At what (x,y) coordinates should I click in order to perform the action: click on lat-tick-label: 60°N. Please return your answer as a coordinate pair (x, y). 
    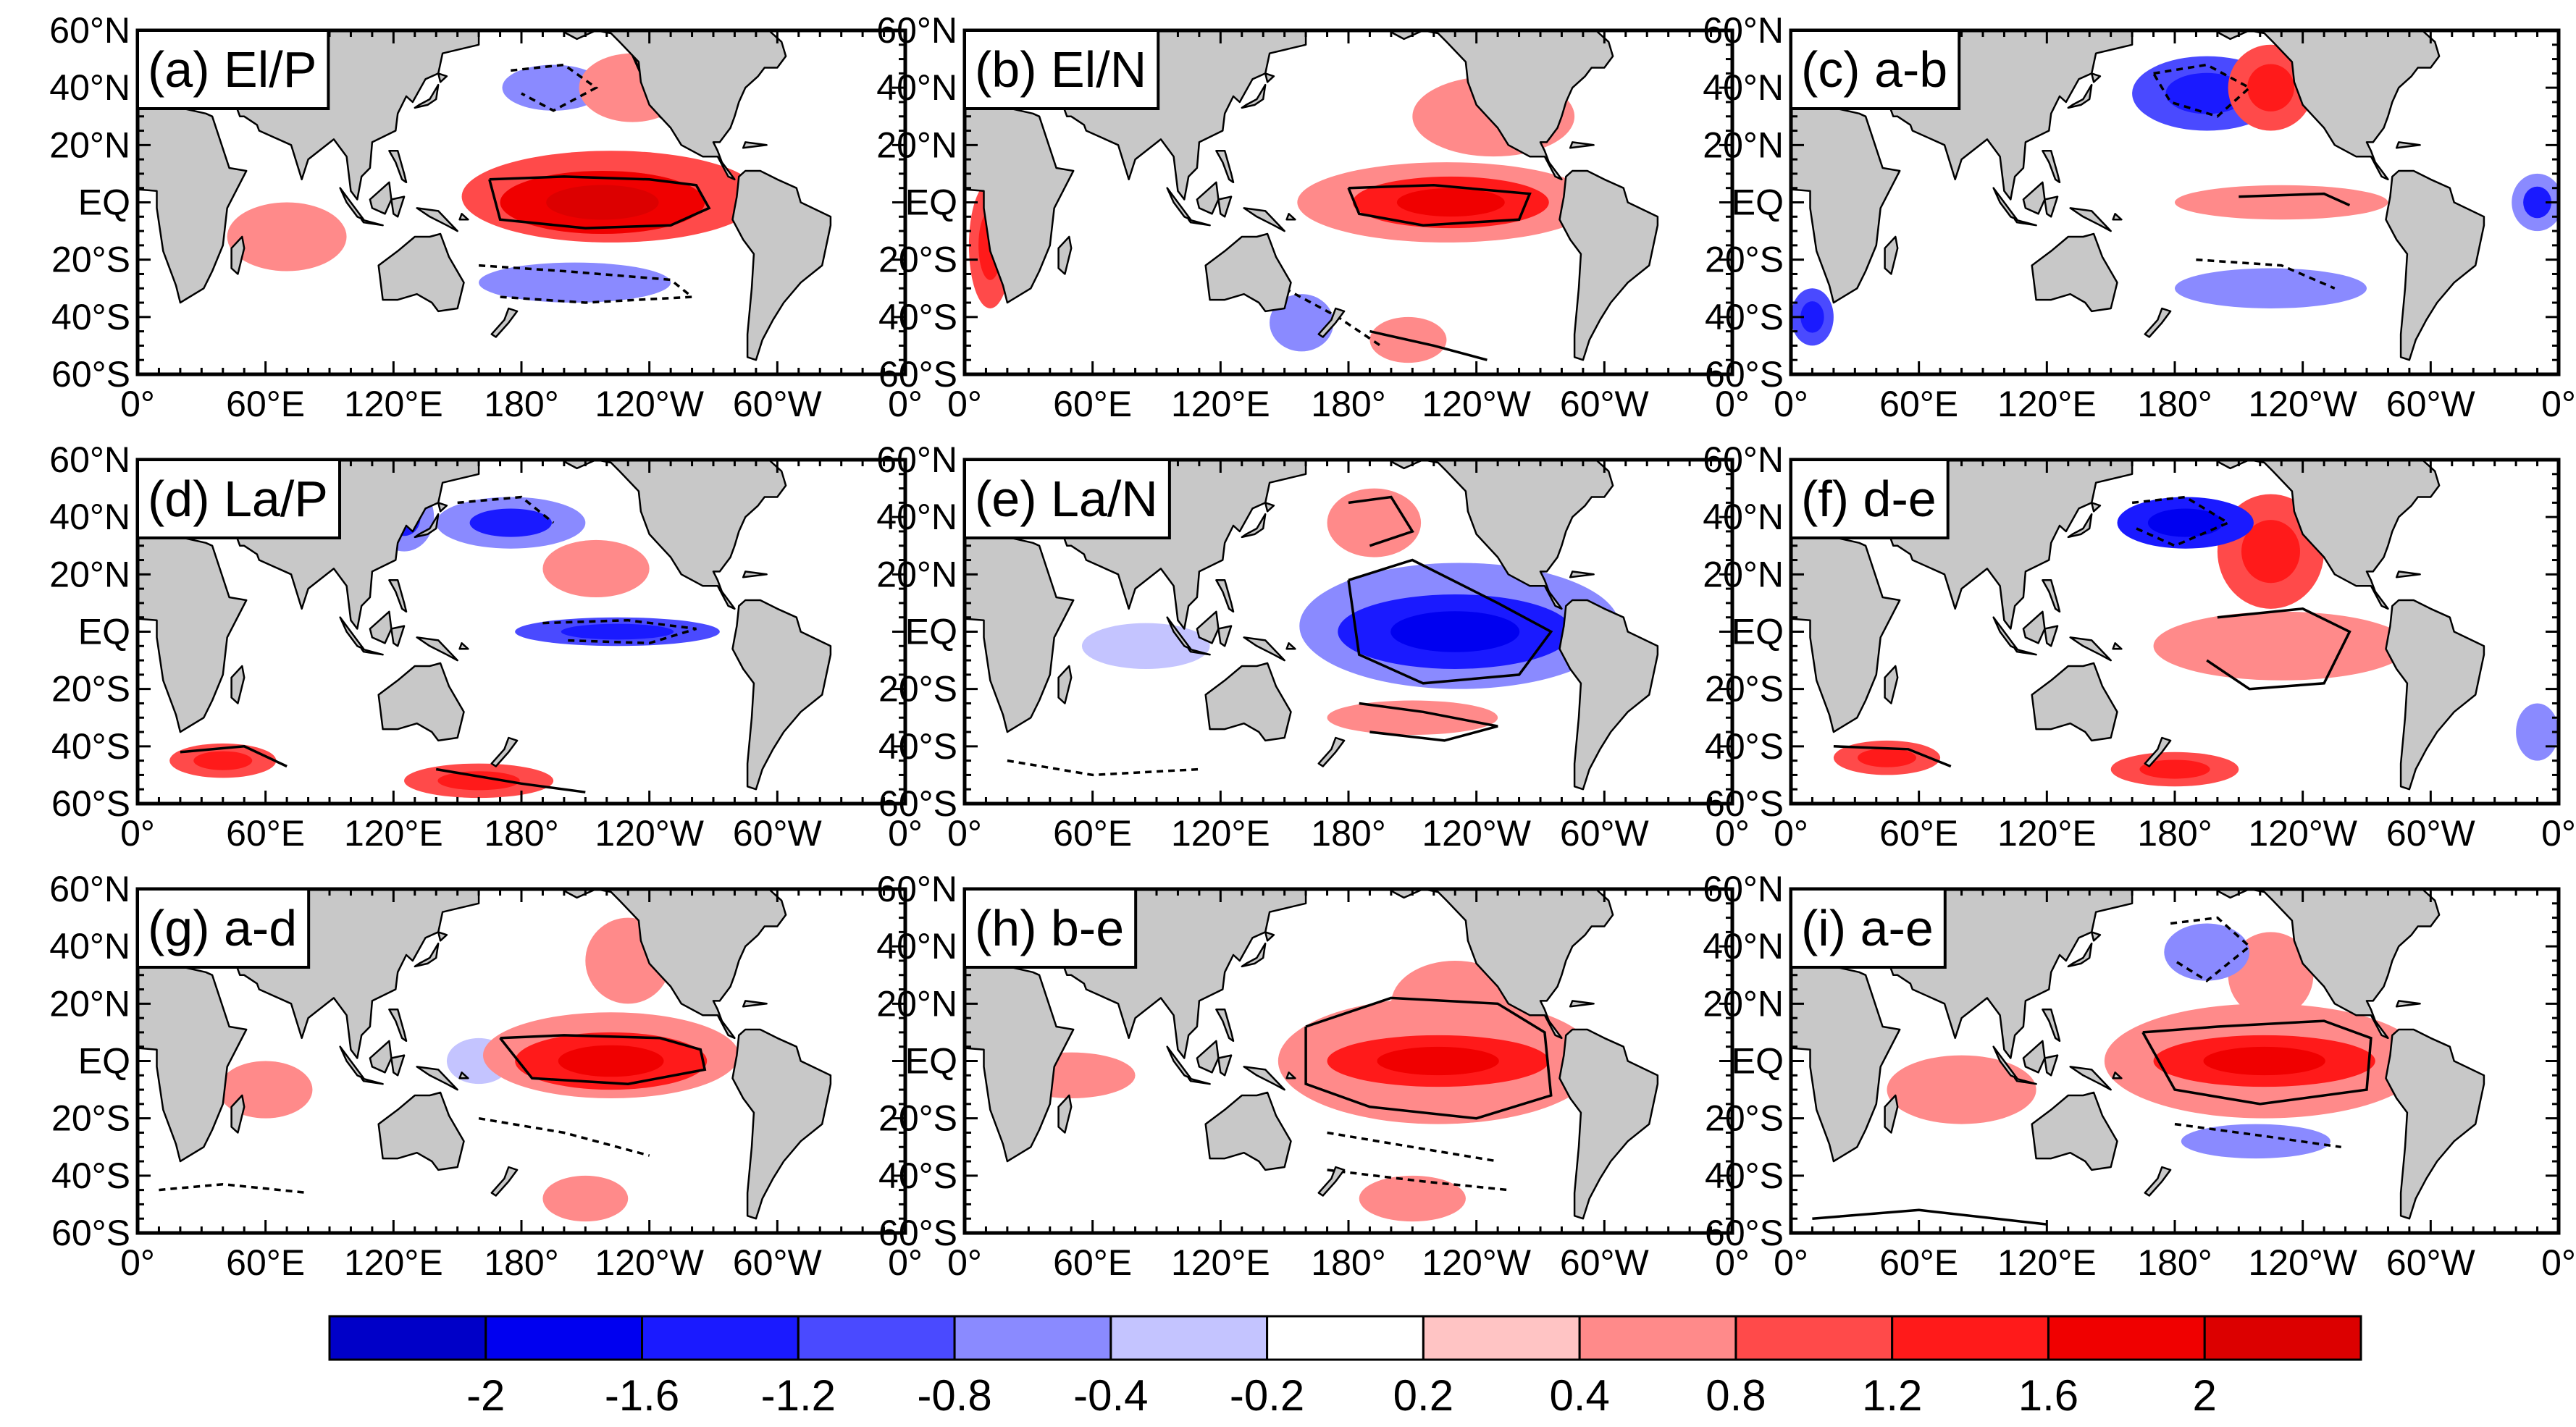
    Looking at the image, I should click on (1743, 460).